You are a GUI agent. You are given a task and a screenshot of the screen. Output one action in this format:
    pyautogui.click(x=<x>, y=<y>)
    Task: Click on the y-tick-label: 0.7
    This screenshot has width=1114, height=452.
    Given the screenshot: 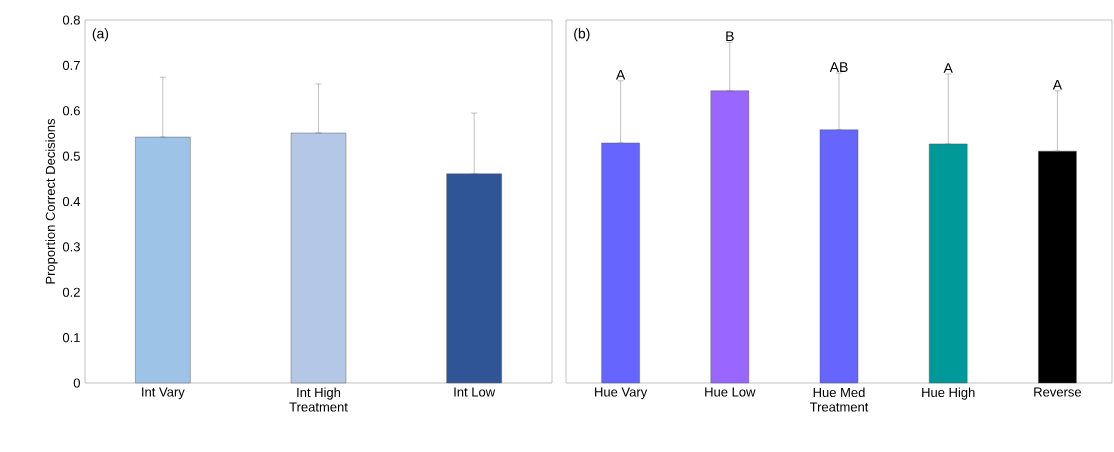 What is the action you would take?
    pyautogui.click(x=71, y=65)
    